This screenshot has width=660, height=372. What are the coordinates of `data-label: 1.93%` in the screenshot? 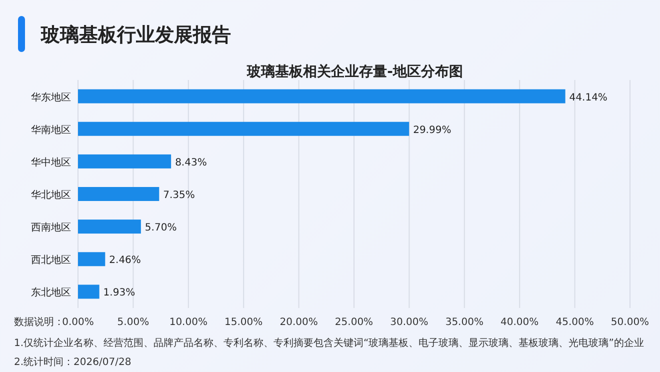 It's located at (119, 293).